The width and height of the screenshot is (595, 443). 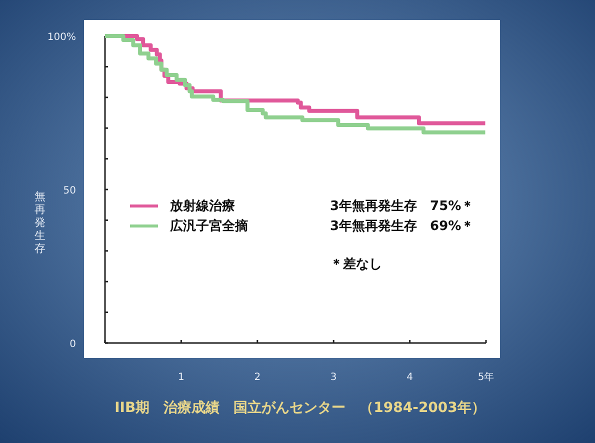 I want to click on y-axis-title: 無再発生存, so click(x=40, y=222).